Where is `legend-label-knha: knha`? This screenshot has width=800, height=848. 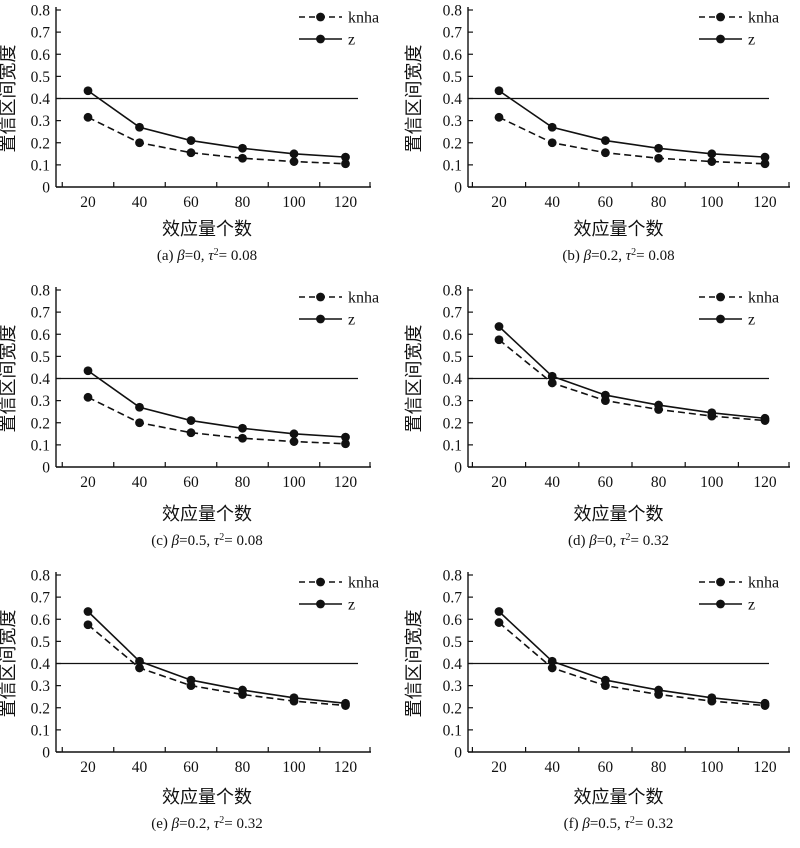 legend-label-knha: knha is located at coordinates (763, 18).